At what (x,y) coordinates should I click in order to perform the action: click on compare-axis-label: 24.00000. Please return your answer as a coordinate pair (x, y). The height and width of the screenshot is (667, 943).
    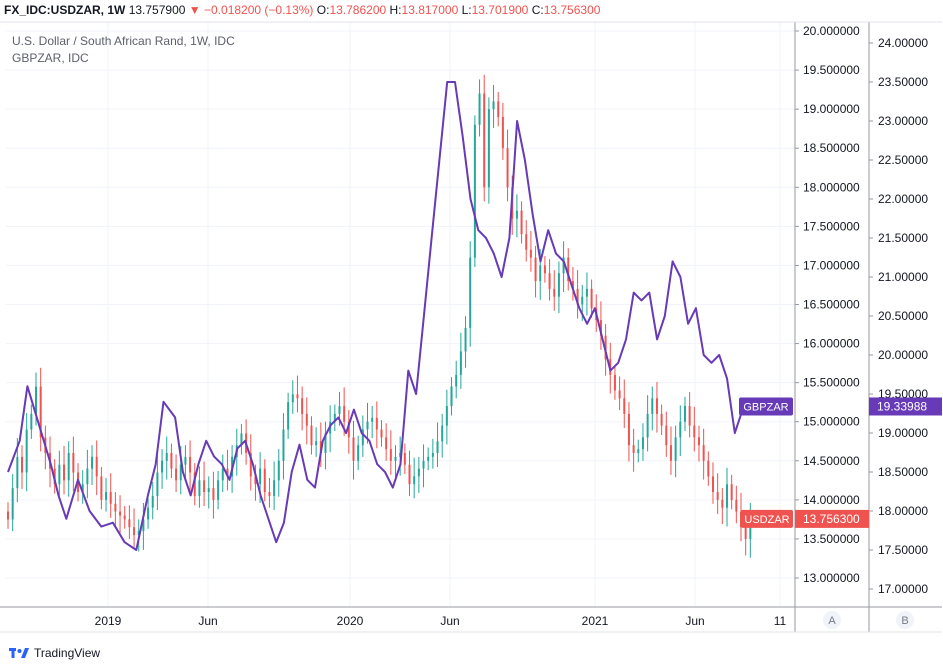
    Looking at the image, I should click on (903, 43).